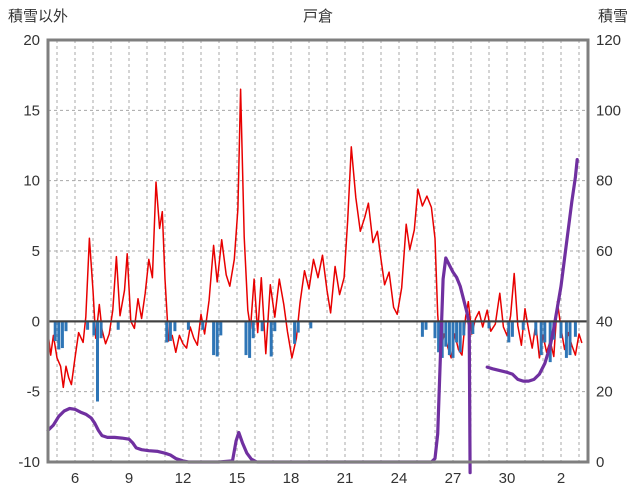 The height and width of the screenshot is (501, 636). I want to click on left-axis-title: 積雪以外, so click(38, 16).